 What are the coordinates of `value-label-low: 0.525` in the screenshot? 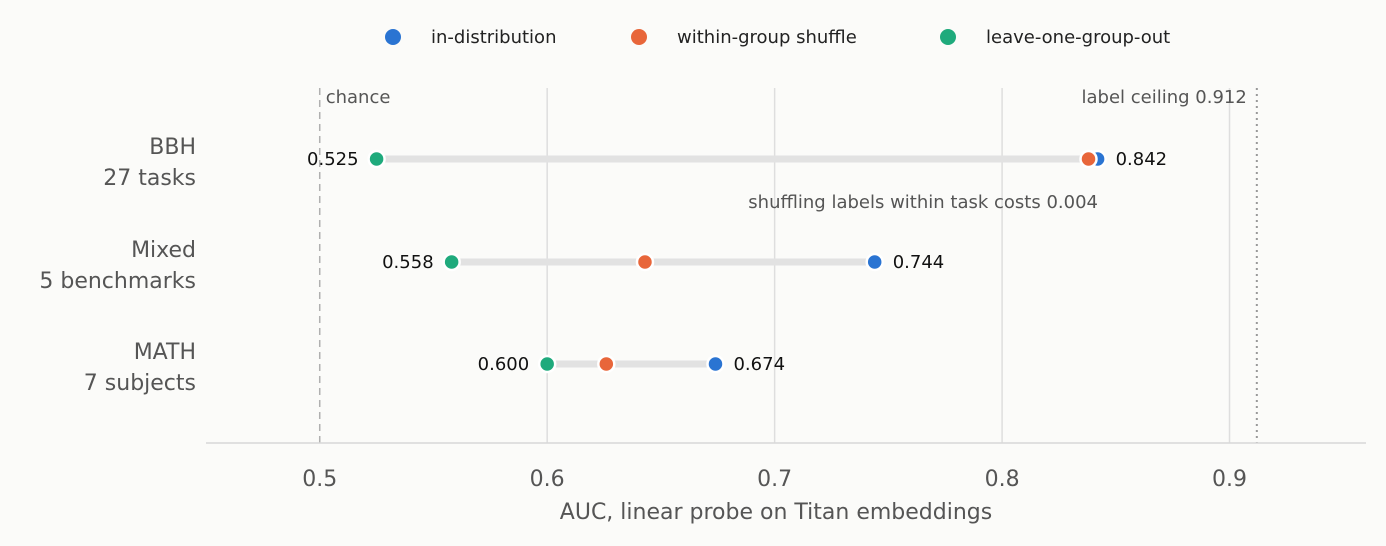 It's located at (333, 159).